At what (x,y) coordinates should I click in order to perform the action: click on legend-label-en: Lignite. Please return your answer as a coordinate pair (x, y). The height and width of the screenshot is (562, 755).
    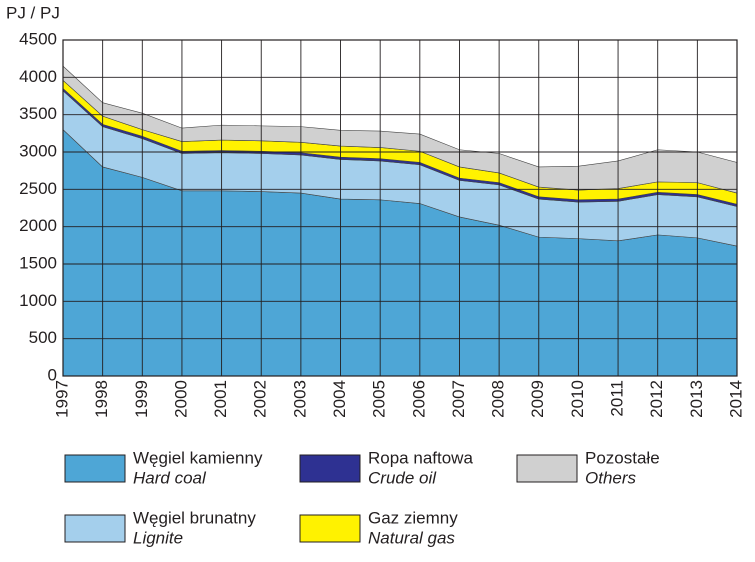
    Looking at the image, I should click on (158, 537).